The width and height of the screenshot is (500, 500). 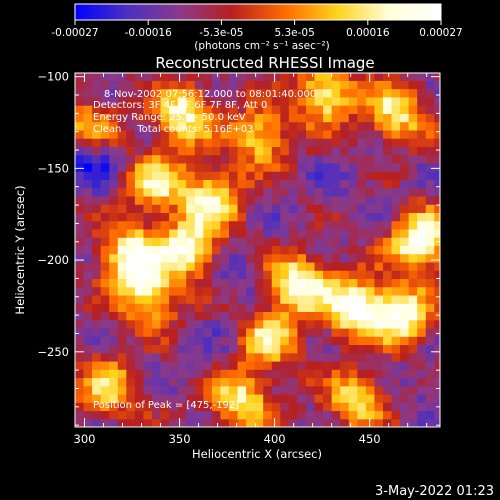 What do you see at coordinates (166, 405) in the screenshot?
I see `annotation-peak-position: Position of Peak = [475,-192]` at bounding box center [166, 405].